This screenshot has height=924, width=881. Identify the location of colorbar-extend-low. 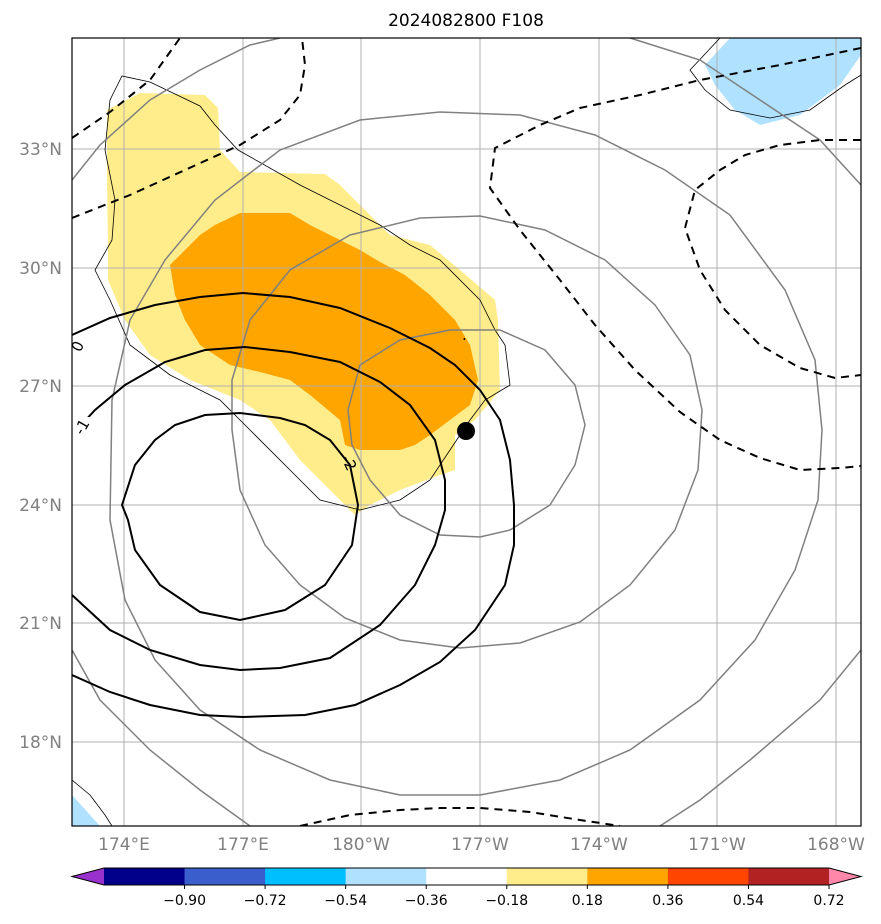
(88, 876).